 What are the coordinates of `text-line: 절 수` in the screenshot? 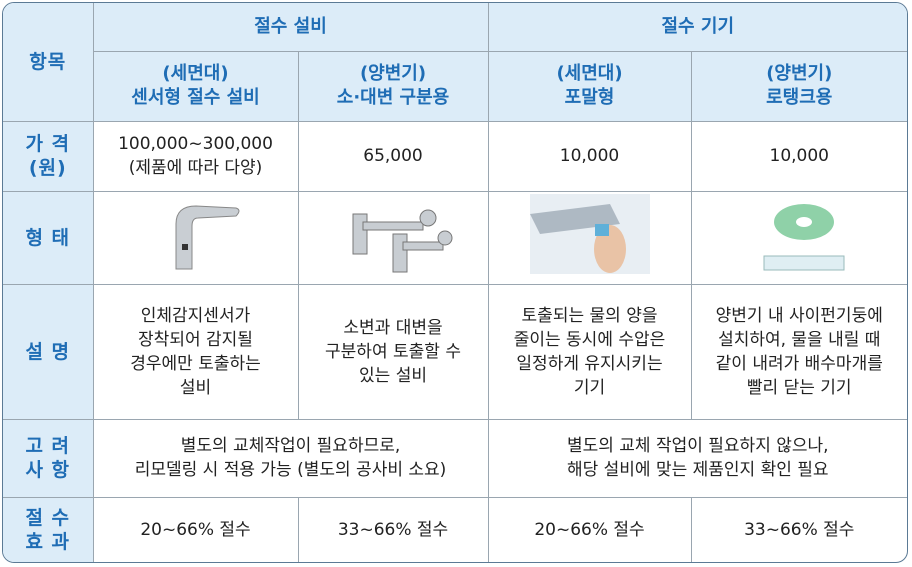 It's located at (48, 517).